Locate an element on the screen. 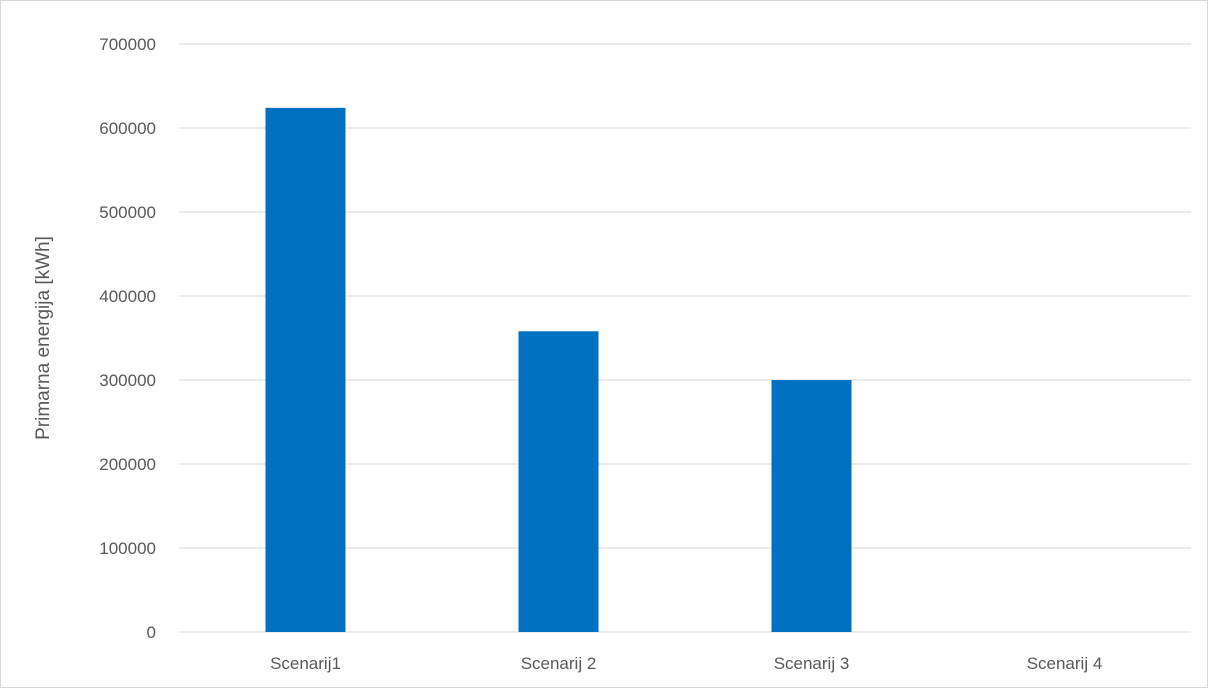 Image resolution: width=1208 pixels, height=688 pixels. x-axis-tick-labels: Scenarij1 Scenarij 2 Scenarij 3 Scenarij 4 is located at coordinates (686, 663).